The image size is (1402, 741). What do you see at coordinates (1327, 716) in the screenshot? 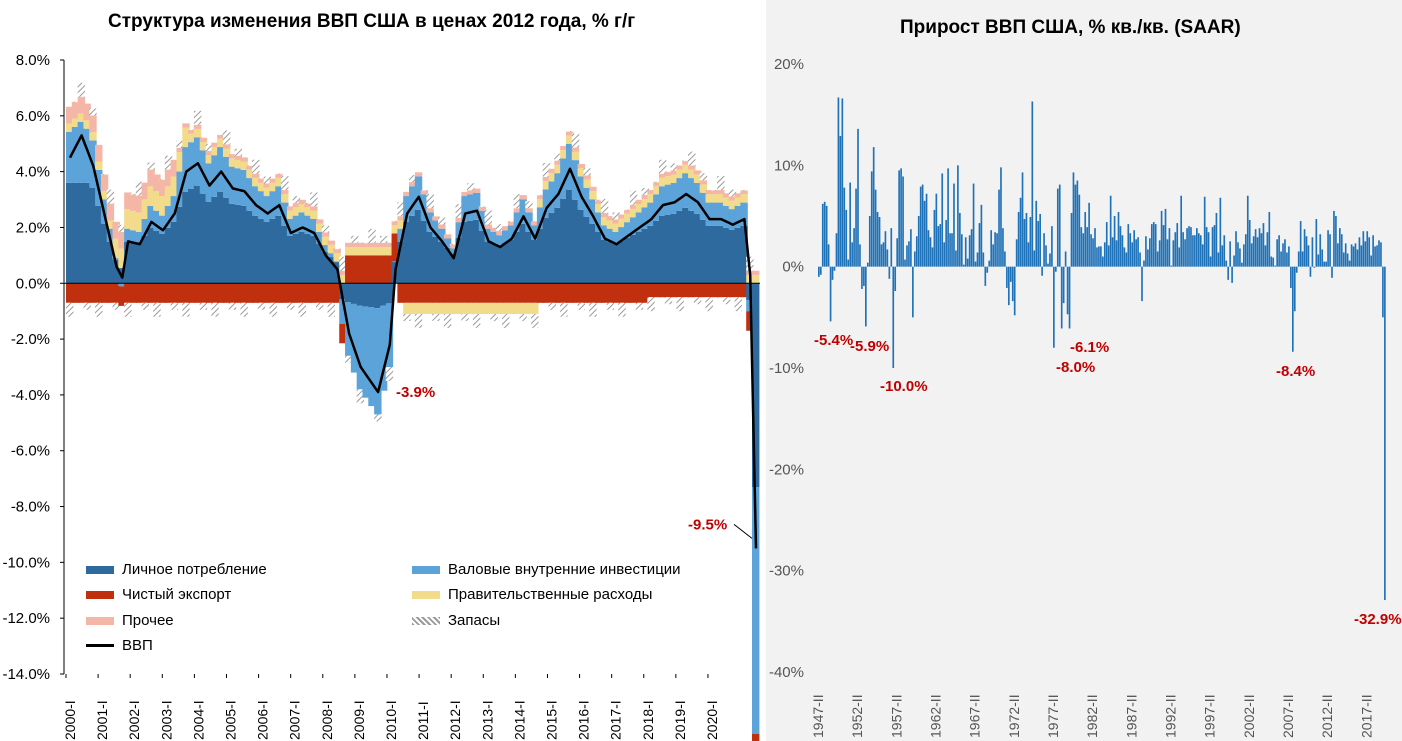
I see `right-x-tick-label: 2012-II` at bounding box center [1327, 716].